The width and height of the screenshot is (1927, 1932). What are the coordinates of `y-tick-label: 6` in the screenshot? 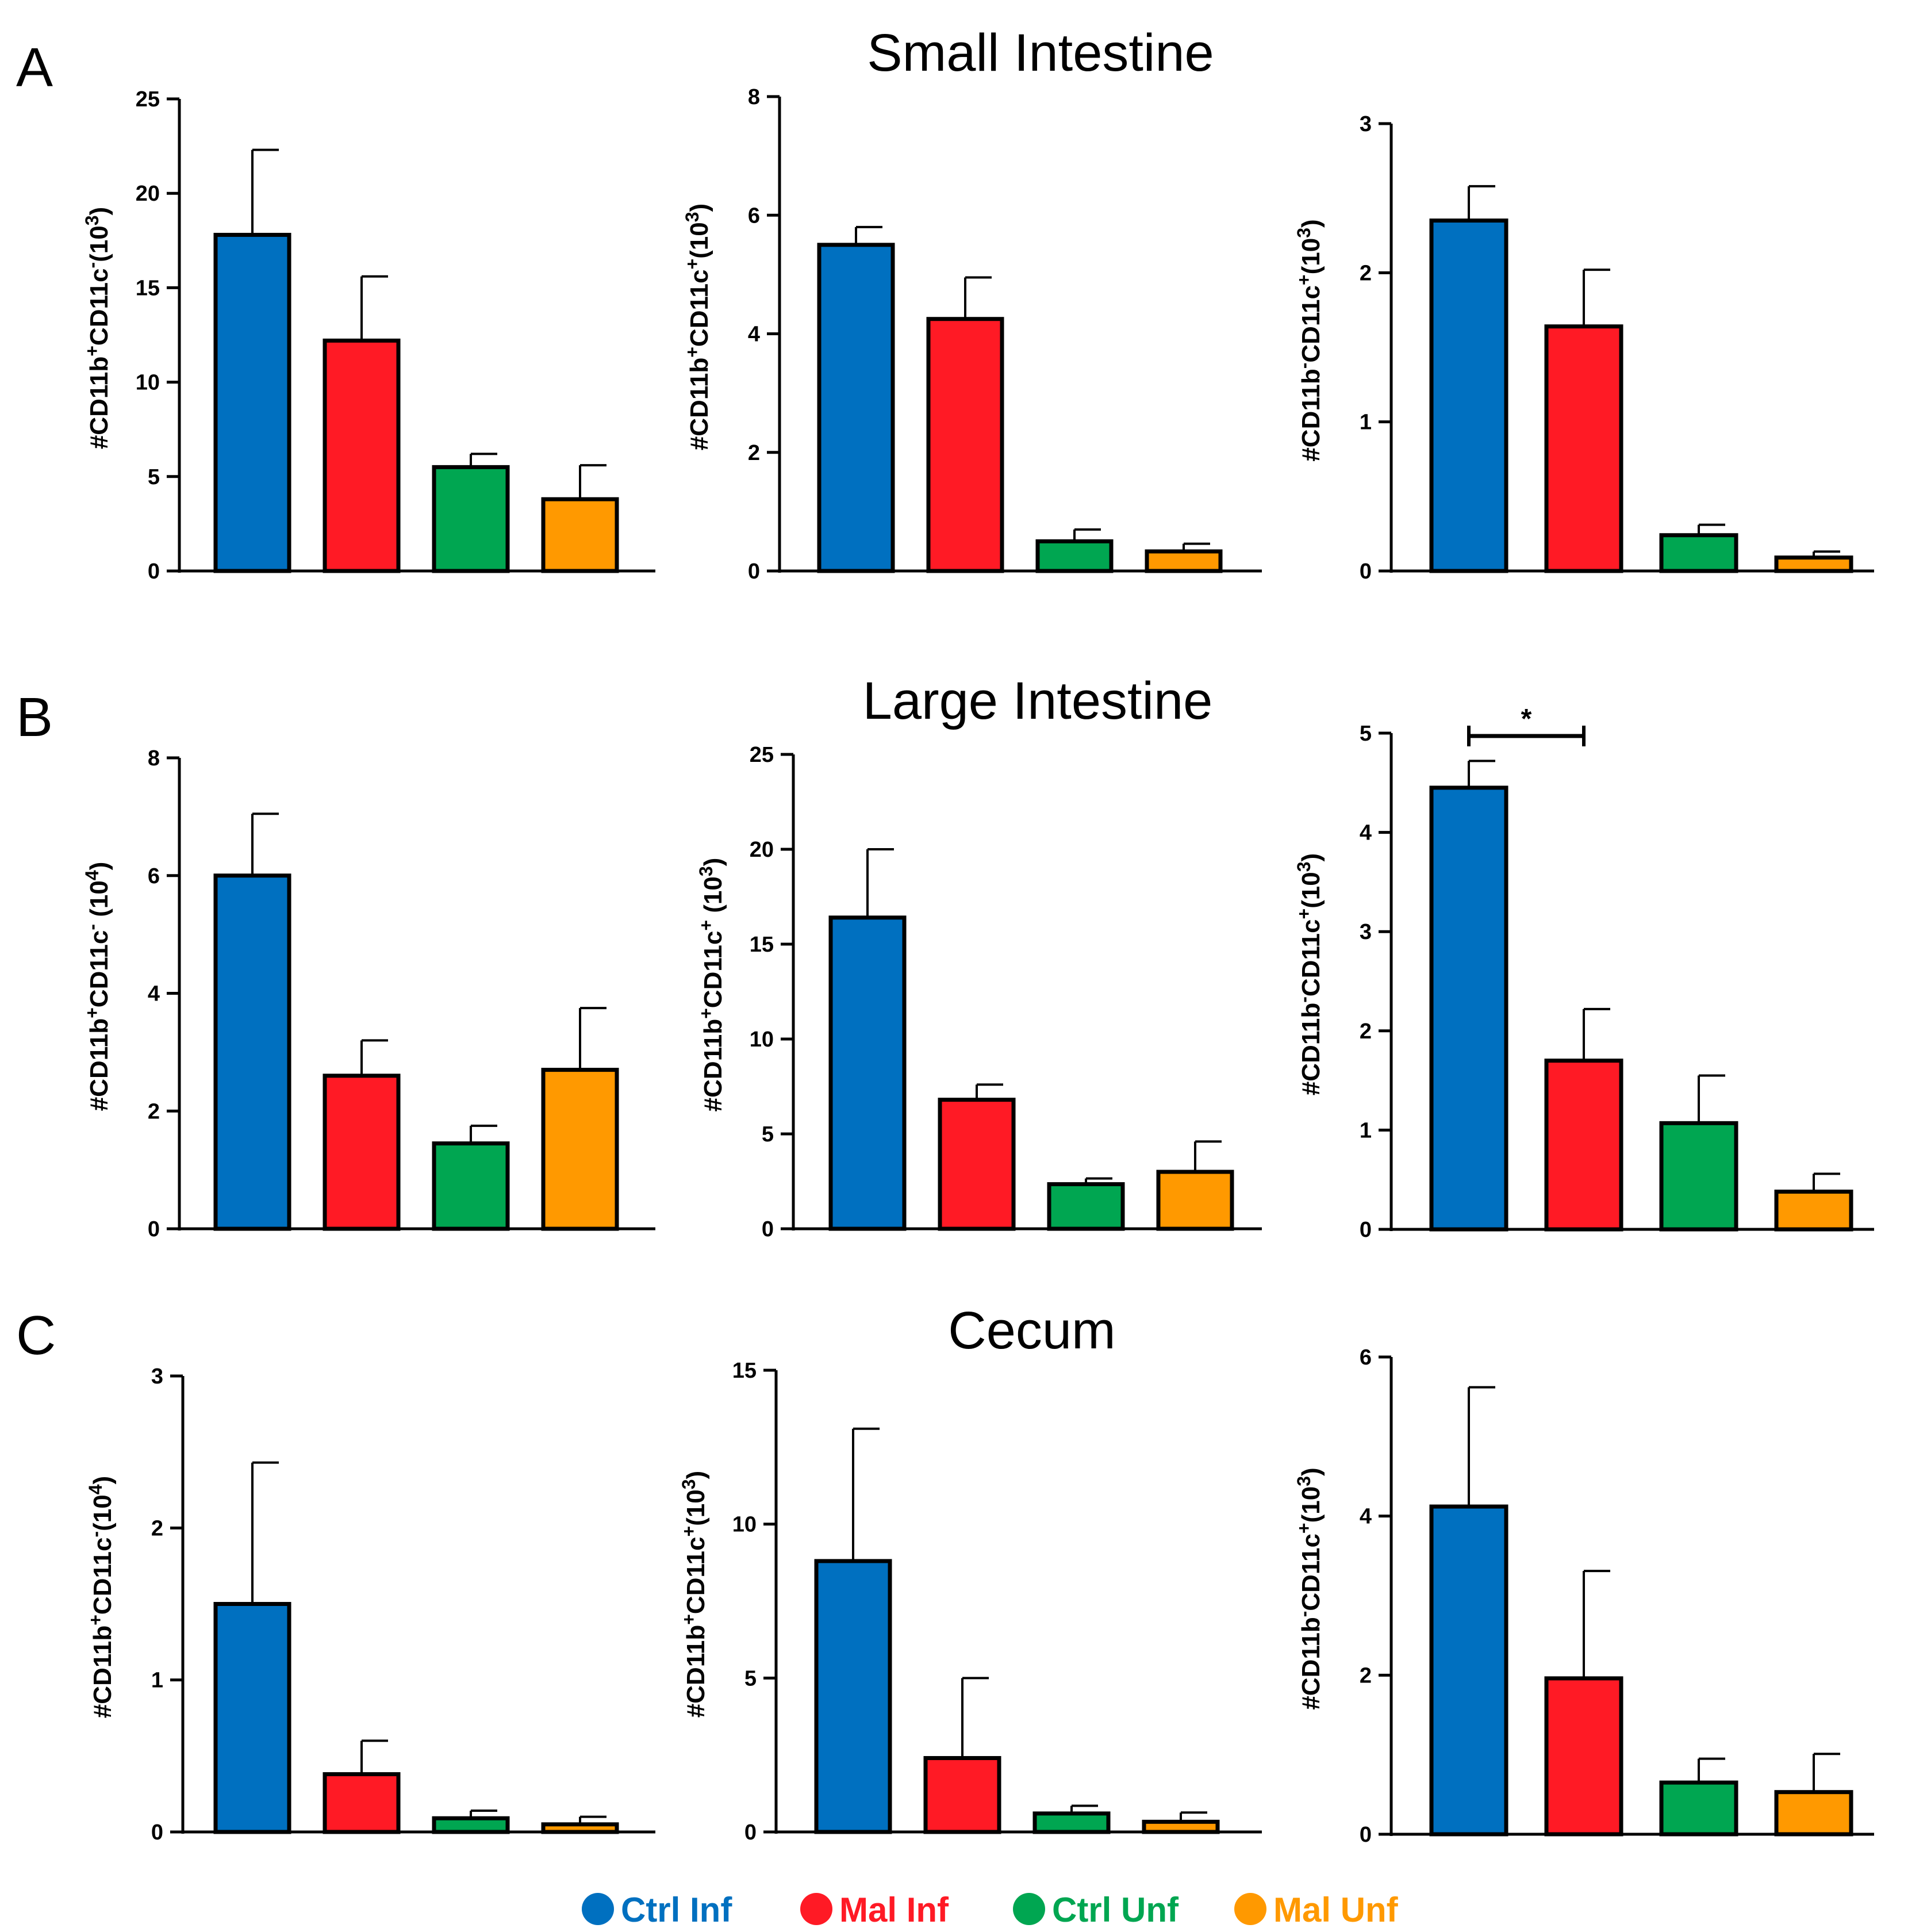 It's located at (754, 216).